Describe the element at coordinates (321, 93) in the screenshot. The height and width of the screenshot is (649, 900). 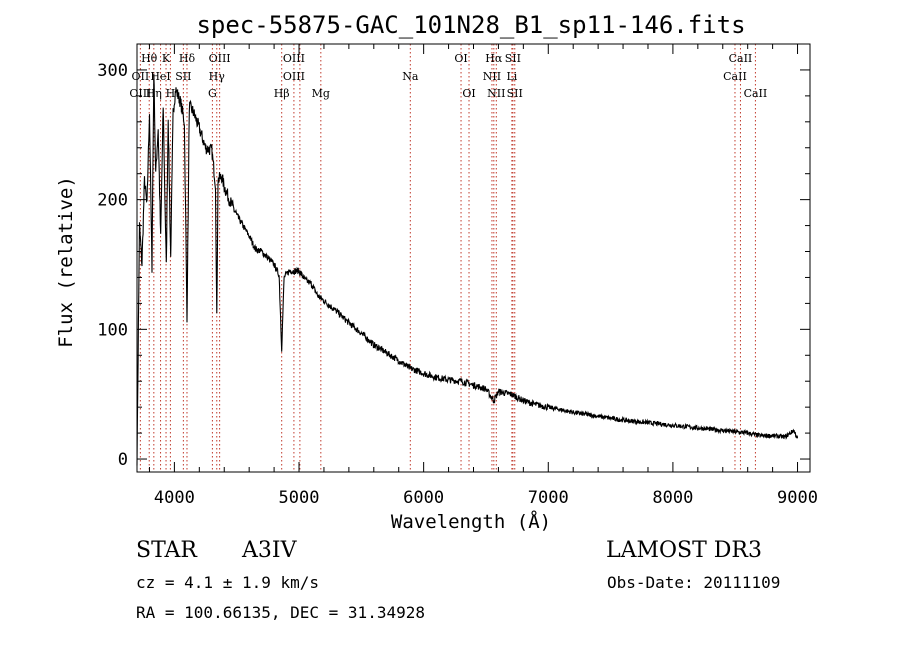
I see `line-label: Mg` at that location.